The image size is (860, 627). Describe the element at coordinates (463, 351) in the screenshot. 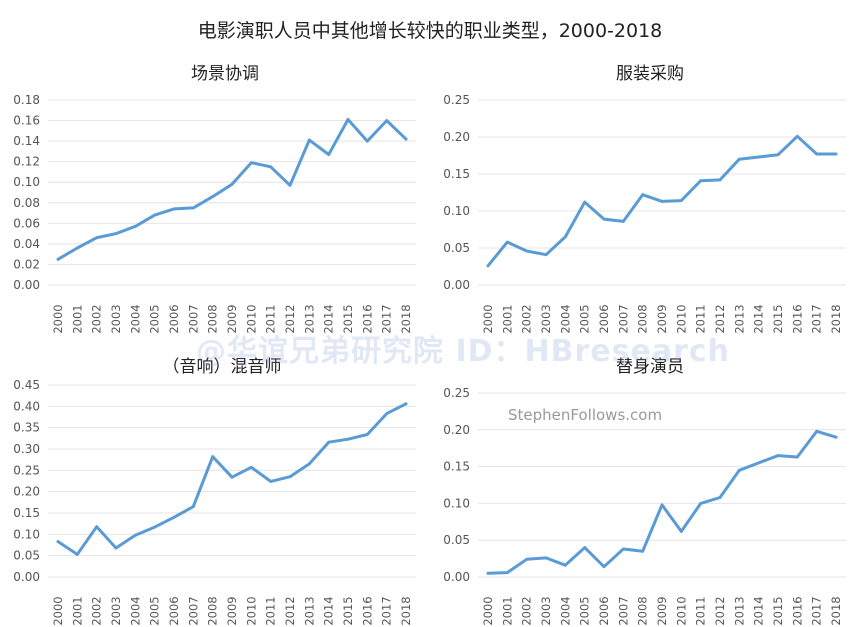

I see `watermark: @华谊兄弟研究院 ID：HBresearch` at that location.